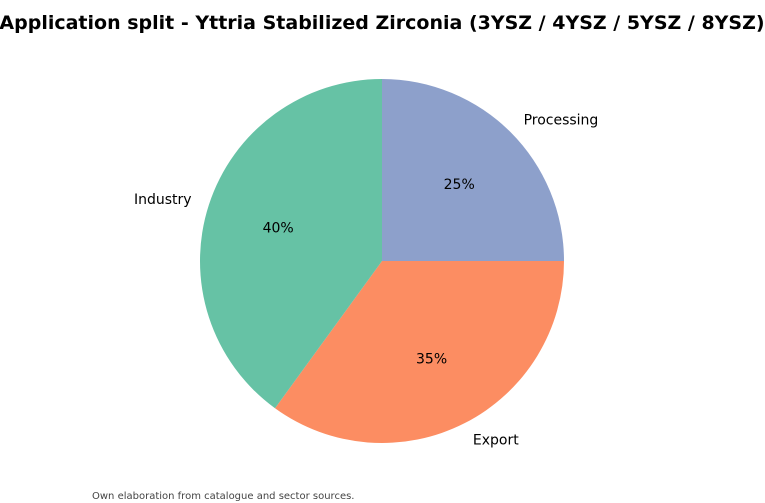  What do you see at coordinates (496, 440) in the screenshot?
I see `slice-label-export: Export` at bounding box center [496, 440].